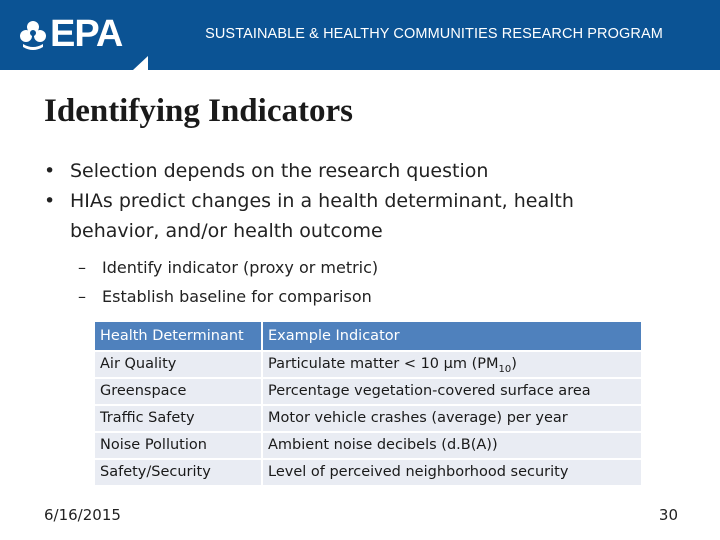 This screenshot has width=720, height=540. Describe the element at coordinates (82, 515) in the screenshot. I see `slide-date: 6/16/2015` at that location.